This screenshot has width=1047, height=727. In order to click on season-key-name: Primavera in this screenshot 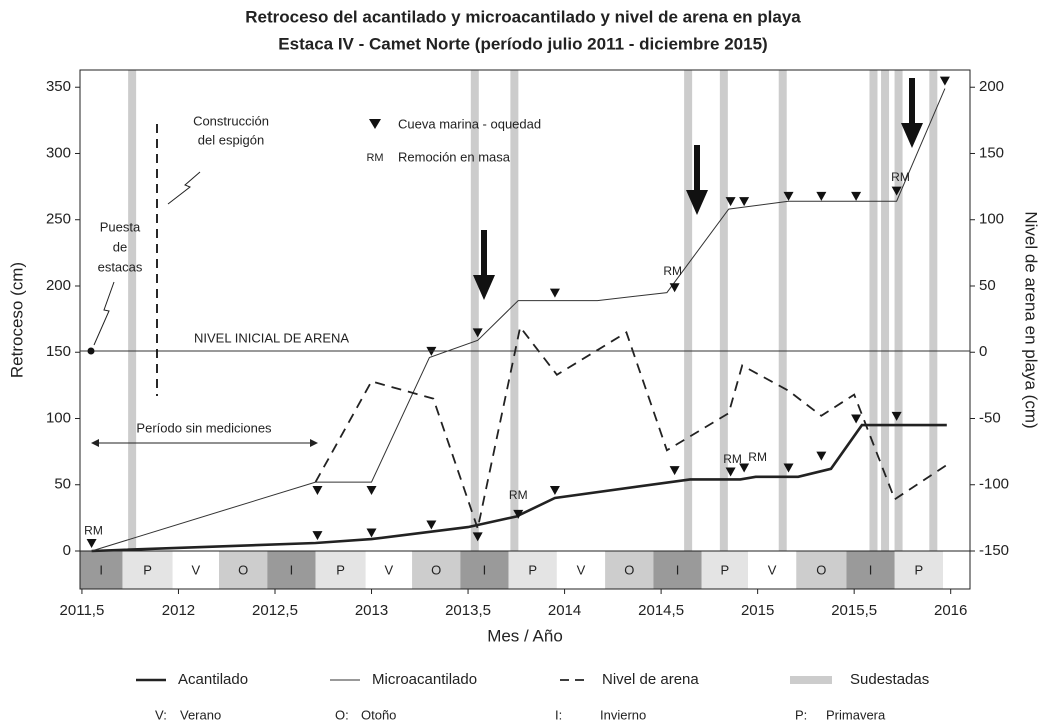, I will do `click(856, 714)`.